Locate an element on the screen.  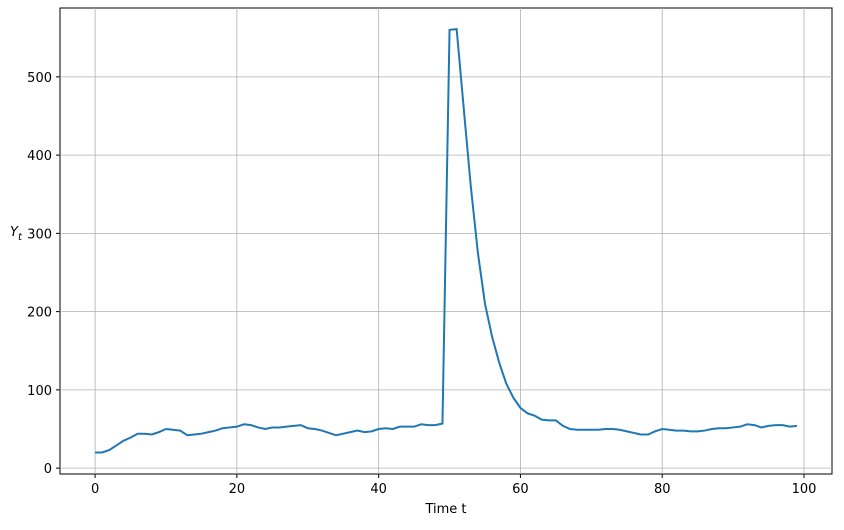
x-tick-label: 60 is located at coordinates (520, 489).